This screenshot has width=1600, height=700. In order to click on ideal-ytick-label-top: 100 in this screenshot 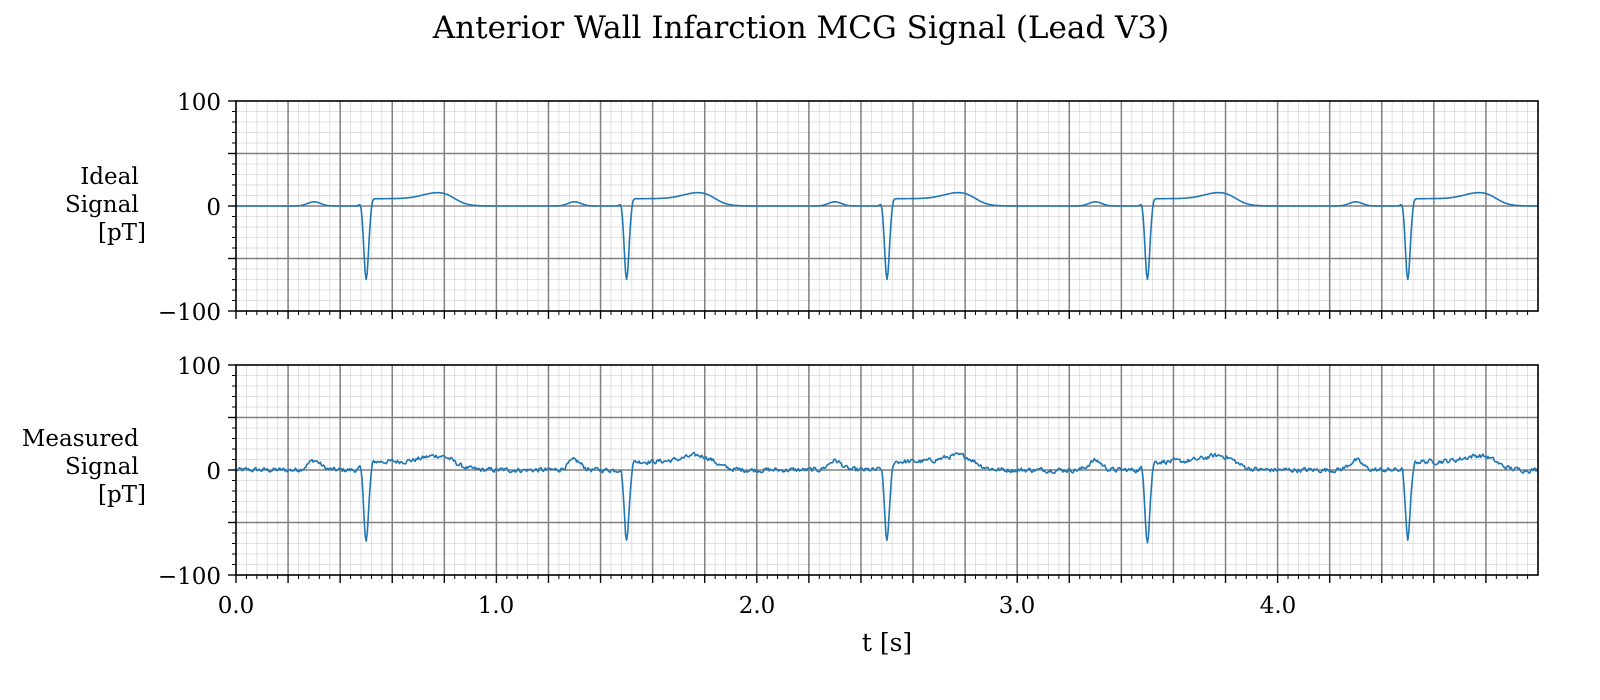, I will do `click(199, 103)`.